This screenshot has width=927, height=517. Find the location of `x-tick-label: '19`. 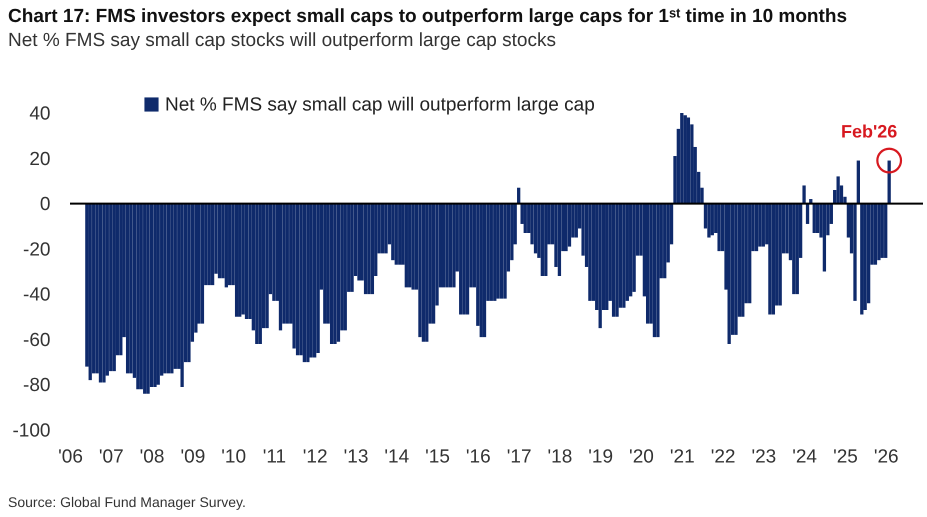

x-tick-label: '19 is located at coordinates (601, 457).